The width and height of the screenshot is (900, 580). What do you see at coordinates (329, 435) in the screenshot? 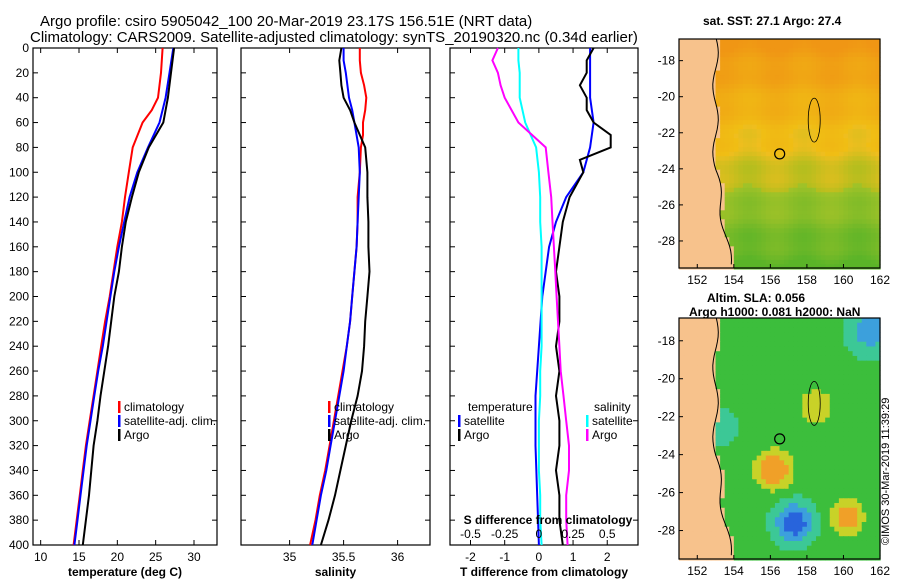
I see `legend-swatch-salinity` at bounding box center [329, 435].